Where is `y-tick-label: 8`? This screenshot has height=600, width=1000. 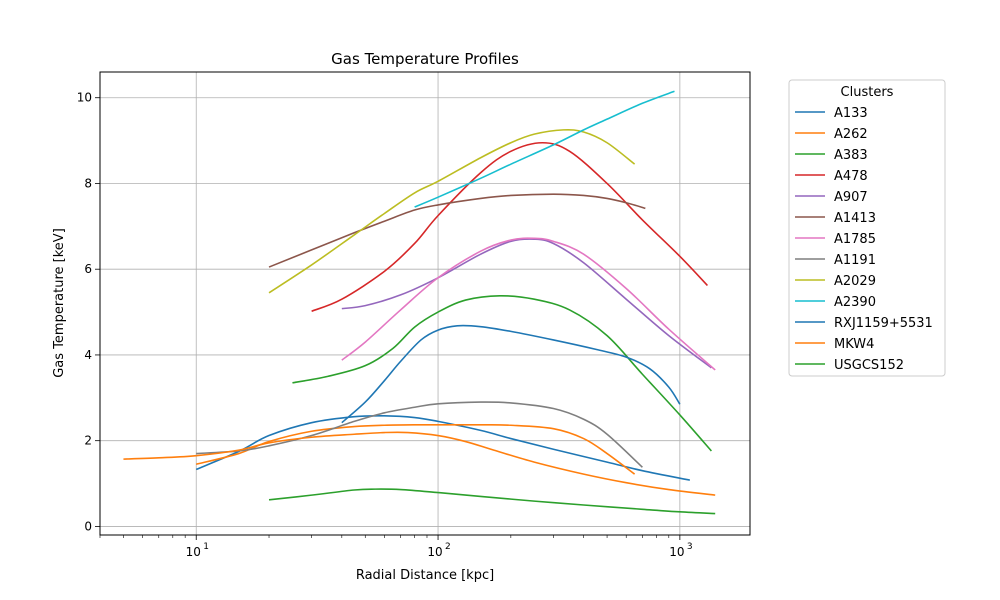
y-tick-label: 8 is located at coordinates (88, 183).